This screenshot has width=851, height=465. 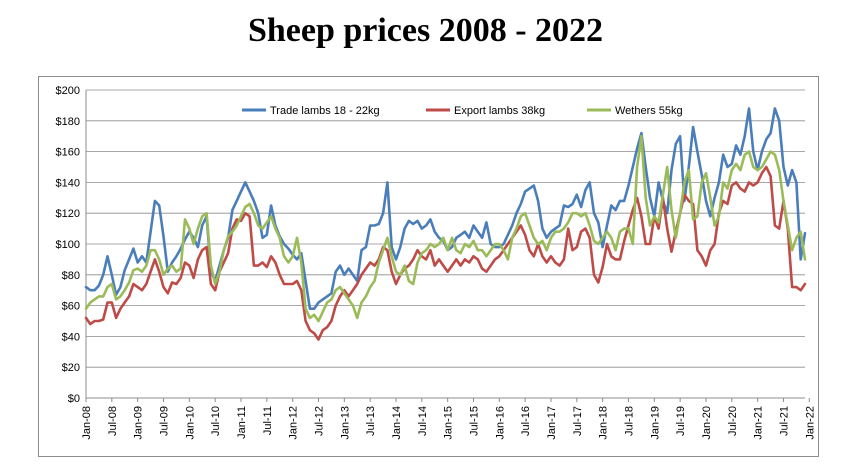 What do you see at coordinates (71, 337) in the screenshot?
I see `y-tick-label: $40` at bounding box center [71, 337].